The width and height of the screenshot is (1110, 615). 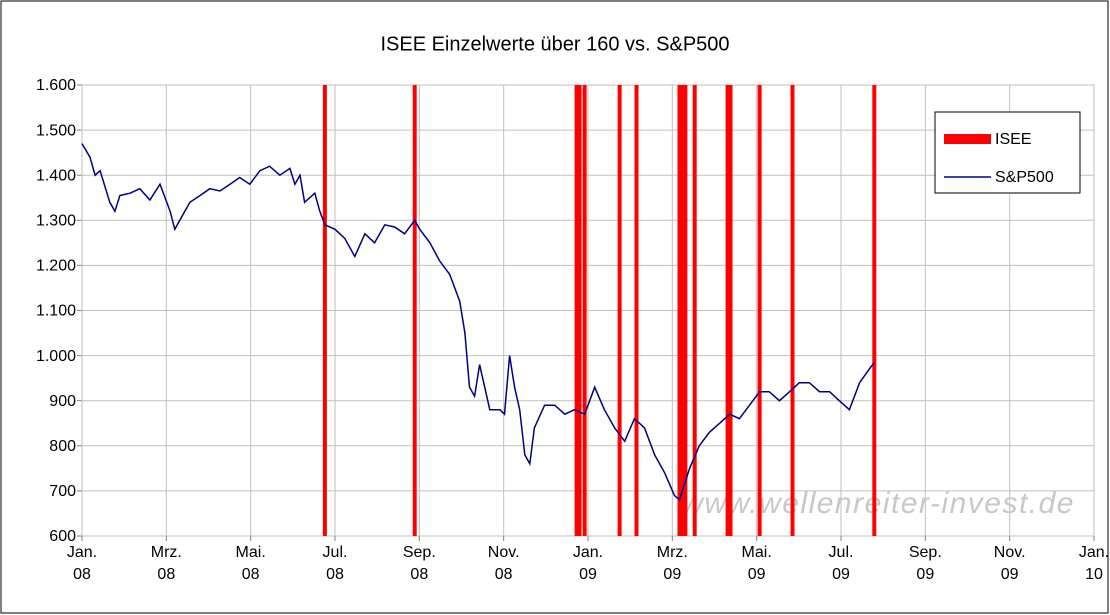 I want to click on x-tick-label: Mrz. 08, so click(x=166, y=563).